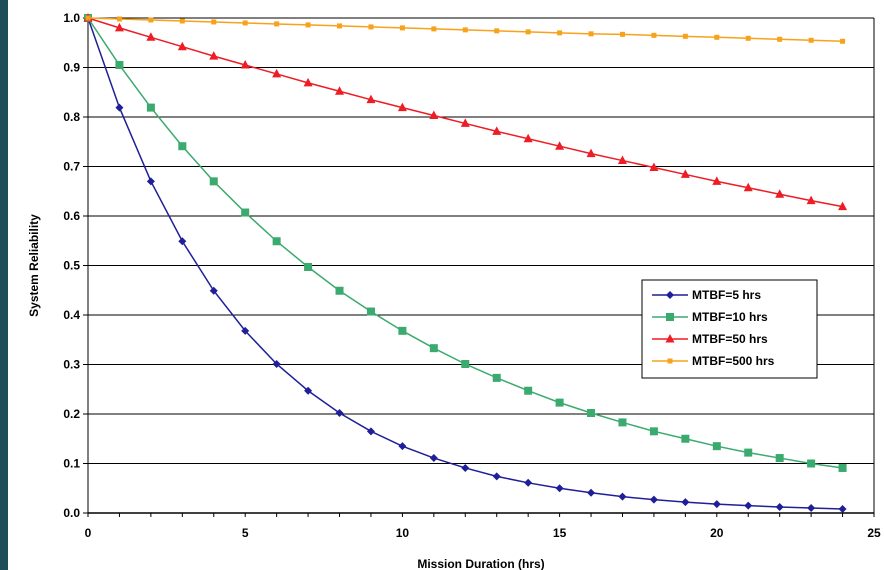  I want to click on x-tick-label: 25, so click(874, 533).